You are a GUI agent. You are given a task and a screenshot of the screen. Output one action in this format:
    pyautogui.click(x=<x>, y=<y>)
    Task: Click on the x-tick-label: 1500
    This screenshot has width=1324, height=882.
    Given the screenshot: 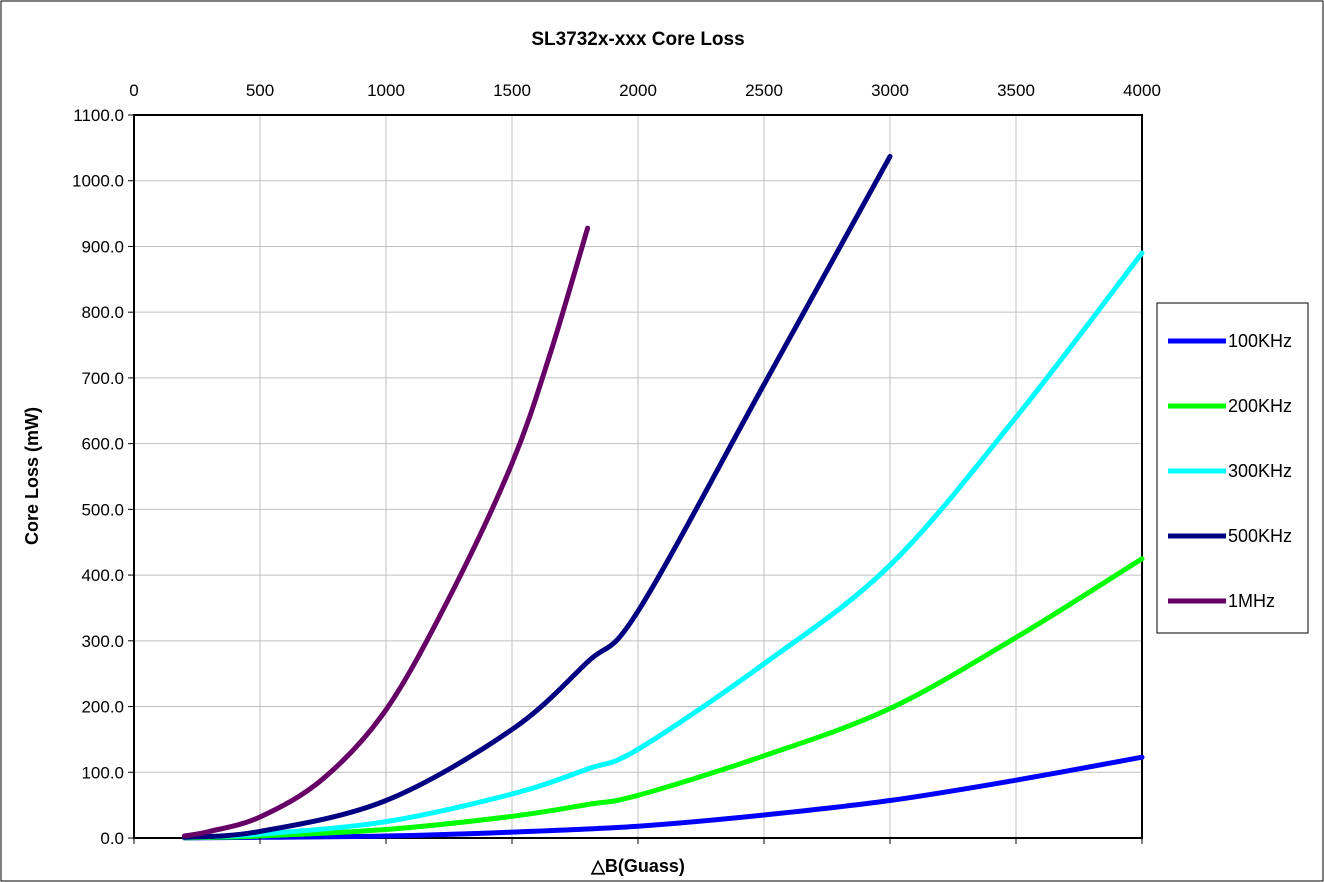 What is the action you would take?
    pyautogui.click(x=512, y=90)
    